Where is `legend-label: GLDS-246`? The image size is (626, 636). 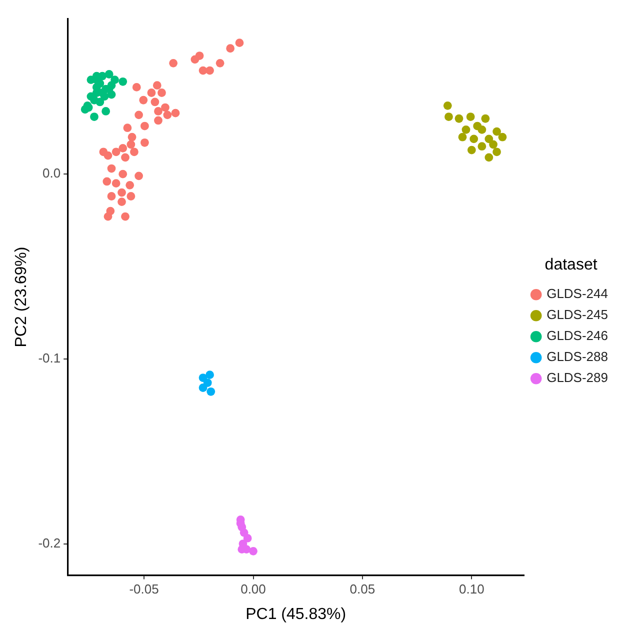 legend-label: GLDS-246 is located at coordinates (577, 336).